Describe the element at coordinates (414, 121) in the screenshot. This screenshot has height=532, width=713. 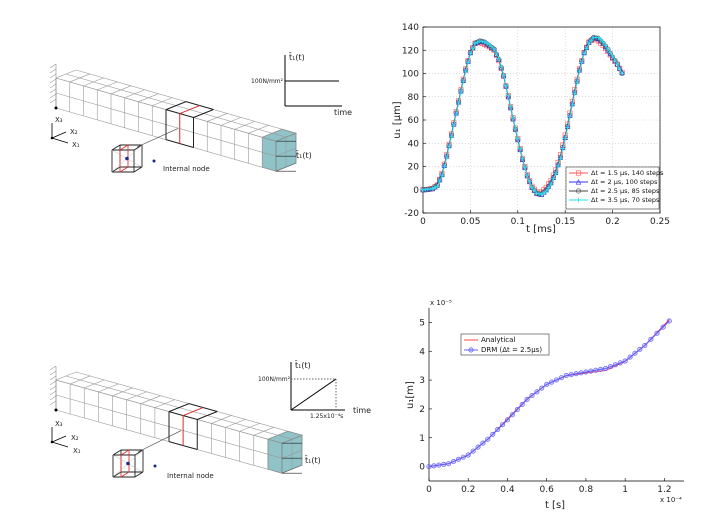
I see `y-tick-label: 60` at that location.